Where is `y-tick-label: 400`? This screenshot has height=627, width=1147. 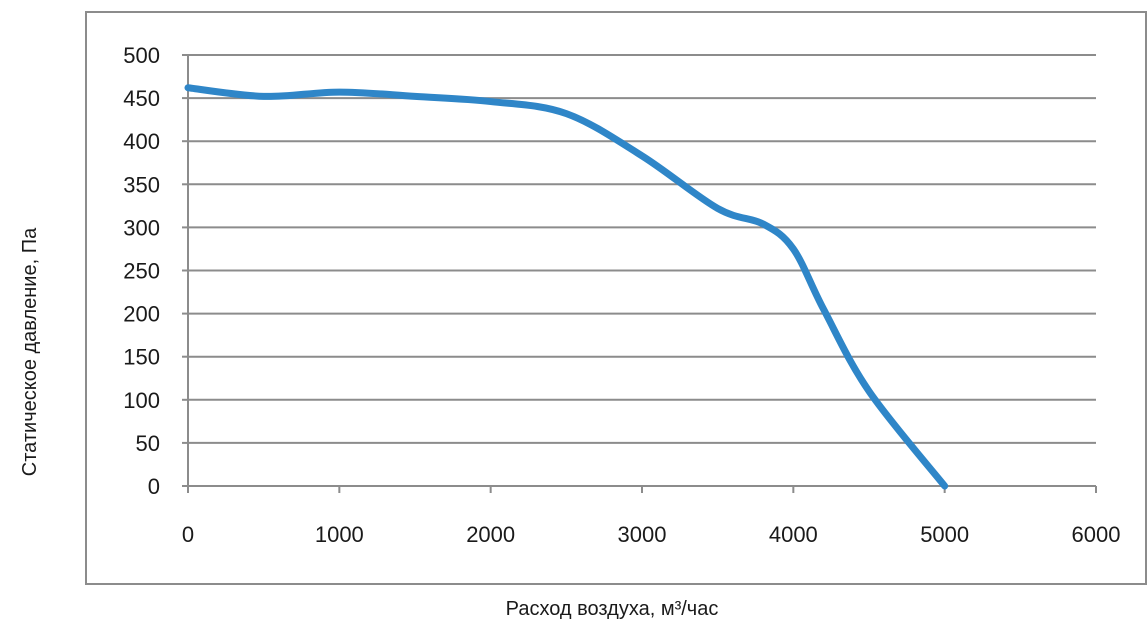
y-tick-label: 400 is located at coordinates (141, 141).